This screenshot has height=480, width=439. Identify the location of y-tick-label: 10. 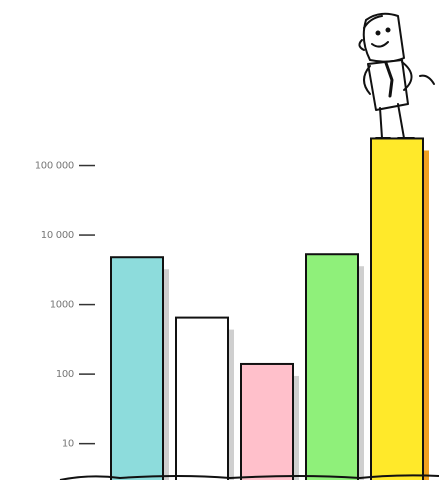
(68, 444).